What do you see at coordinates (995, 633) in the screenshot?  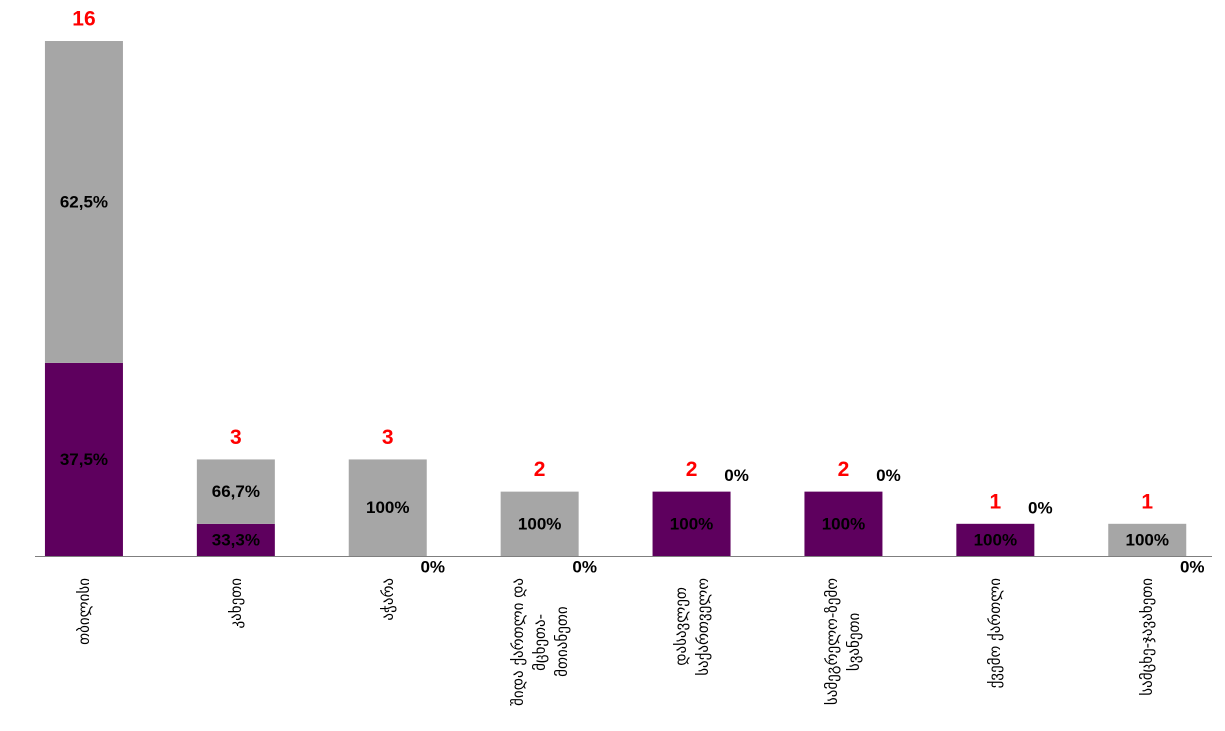 I see `category-label-6: ქვემო ქართლი` at bounding box center [995, 633].